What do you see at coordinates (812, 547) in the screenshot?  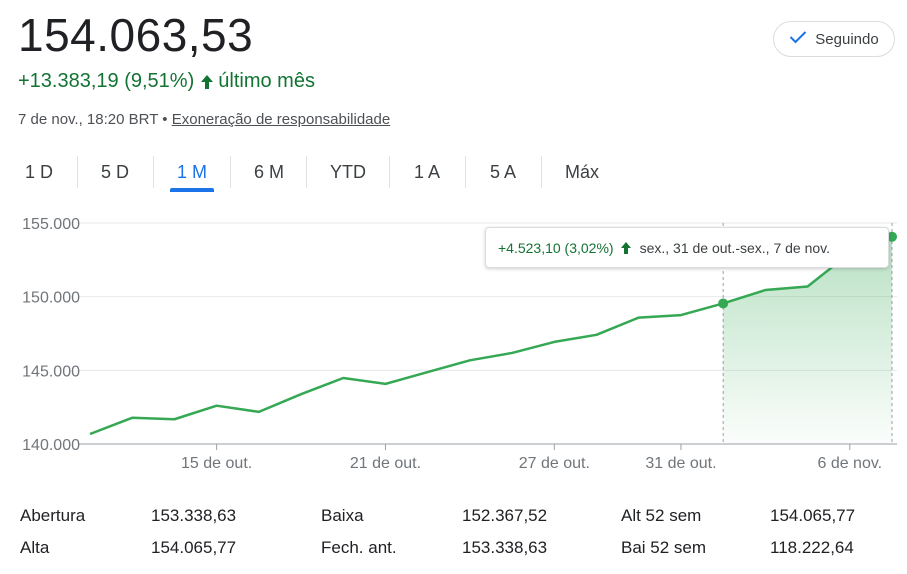 I see `stat-value: 118.222,64` at bounding box center [812, 547].